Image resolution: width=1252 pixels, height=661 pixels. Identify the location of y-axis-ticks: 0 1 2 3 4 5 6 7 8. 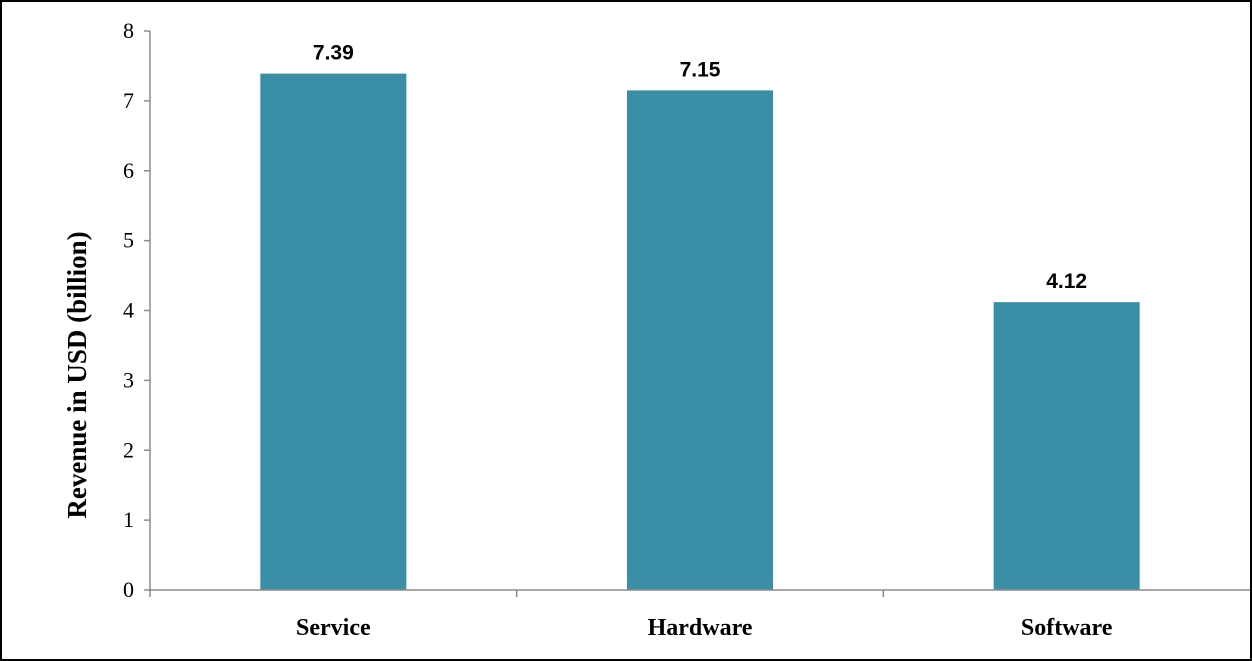
(136, 310).